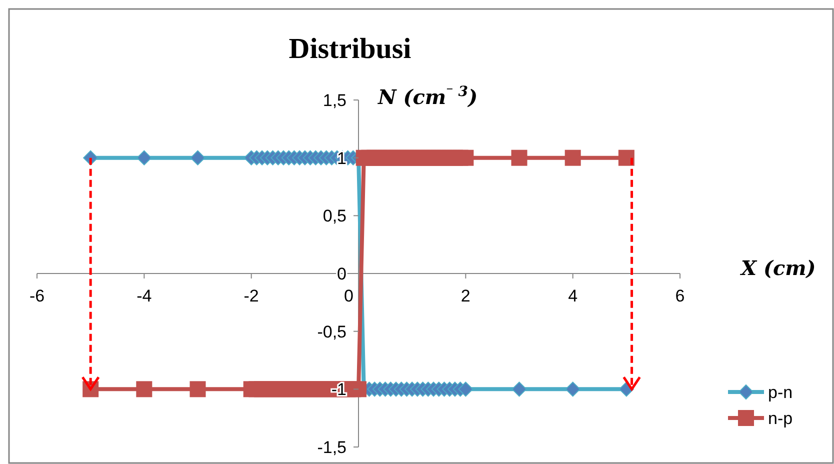  Describe the element at coordinates (341, 274) in the screenshot. I see `y-tick-label: 0` at that location.